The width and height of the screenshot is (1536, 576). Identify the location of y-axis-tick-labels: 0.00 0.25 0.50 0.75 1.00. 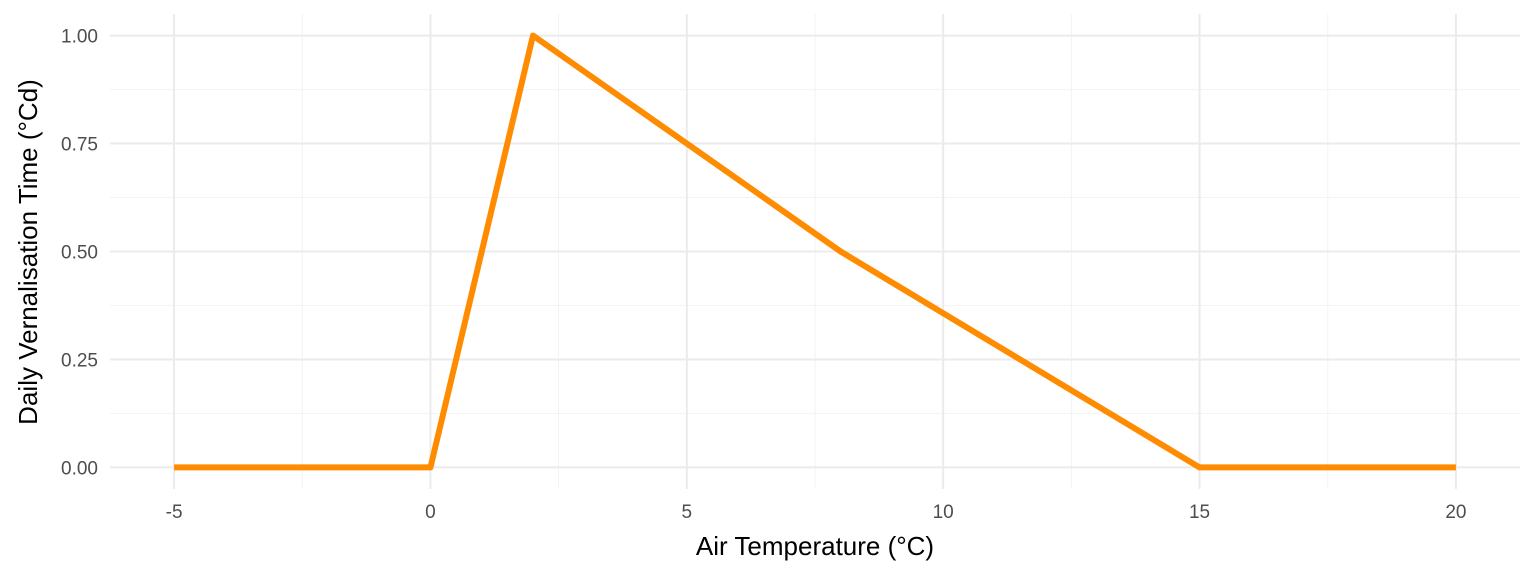
(79, 253).